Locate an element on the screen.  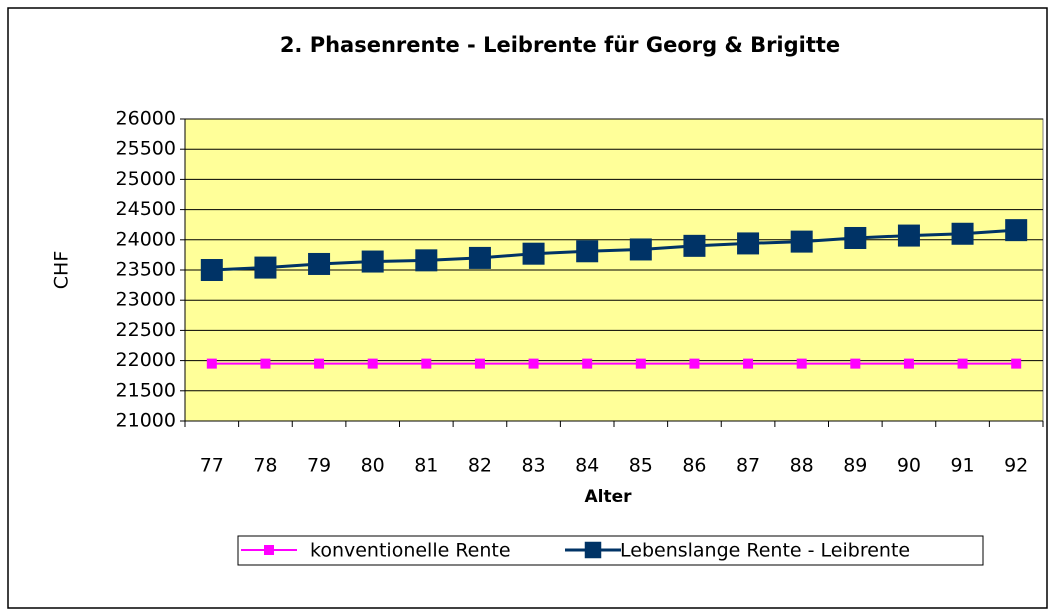
legend-label: Lebenslange Rente - Leibrente is located at coordinates (765, 551).